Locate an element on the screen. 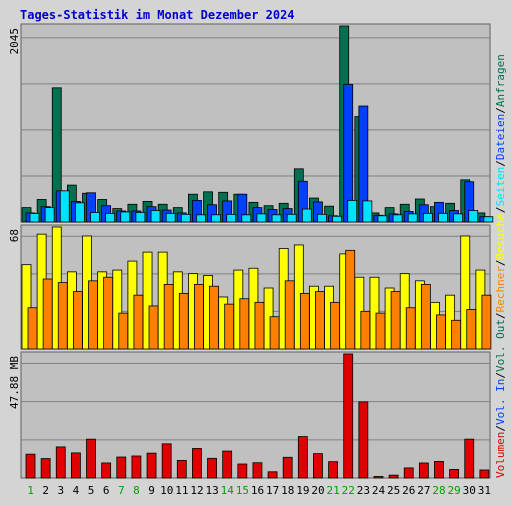  x-tick-label-day-23: 23 is located at coordinates (363, 490).